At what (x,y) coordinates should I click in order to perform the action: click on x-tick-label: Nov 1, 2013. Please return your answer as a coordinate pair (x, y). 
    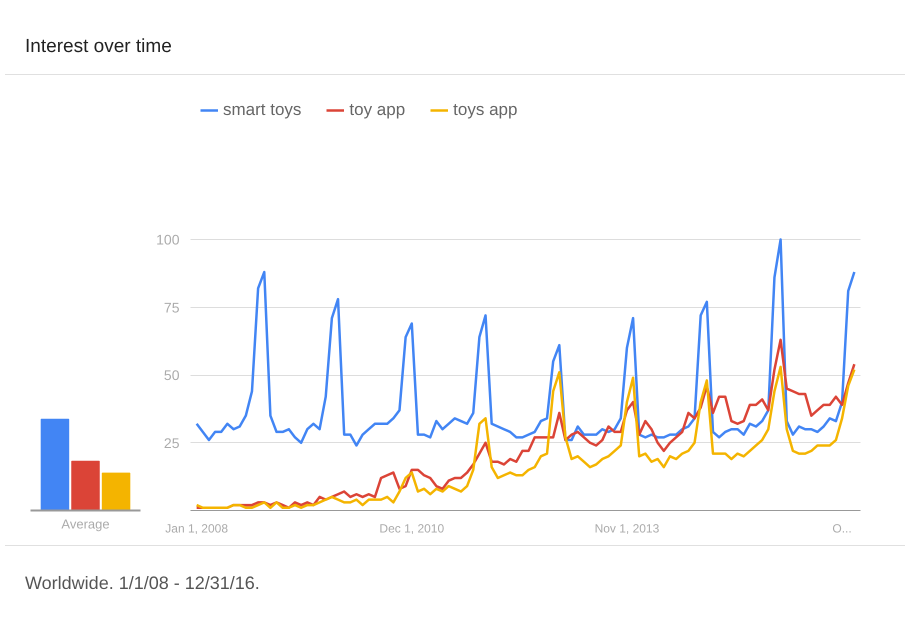
    Looking at the image, I should click on (627, 529).